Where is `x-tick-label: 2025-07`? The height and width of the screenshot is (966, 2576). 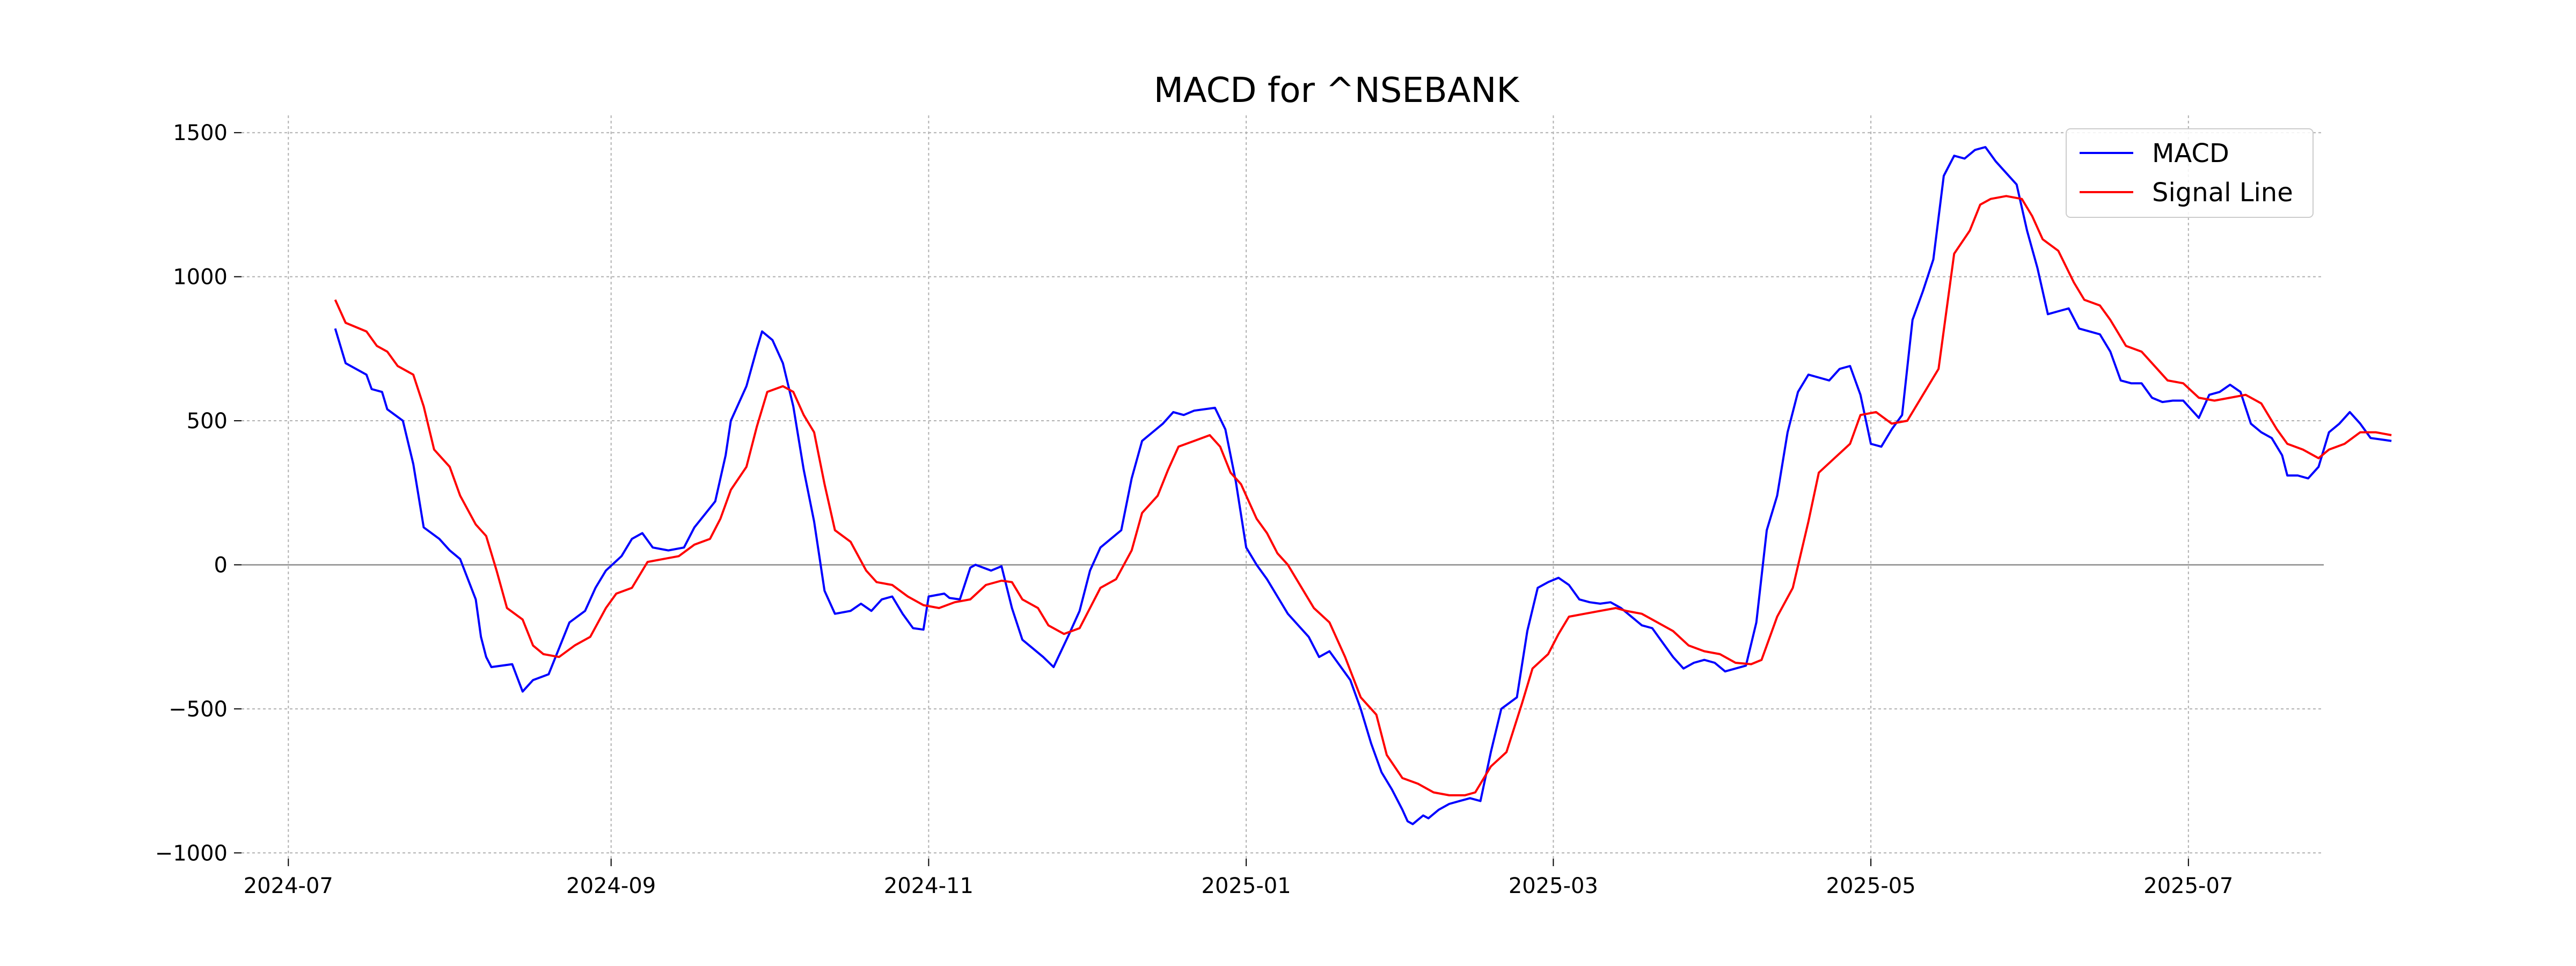
x-tick-label: 2025-07 is located at coordinates (2188, 886).